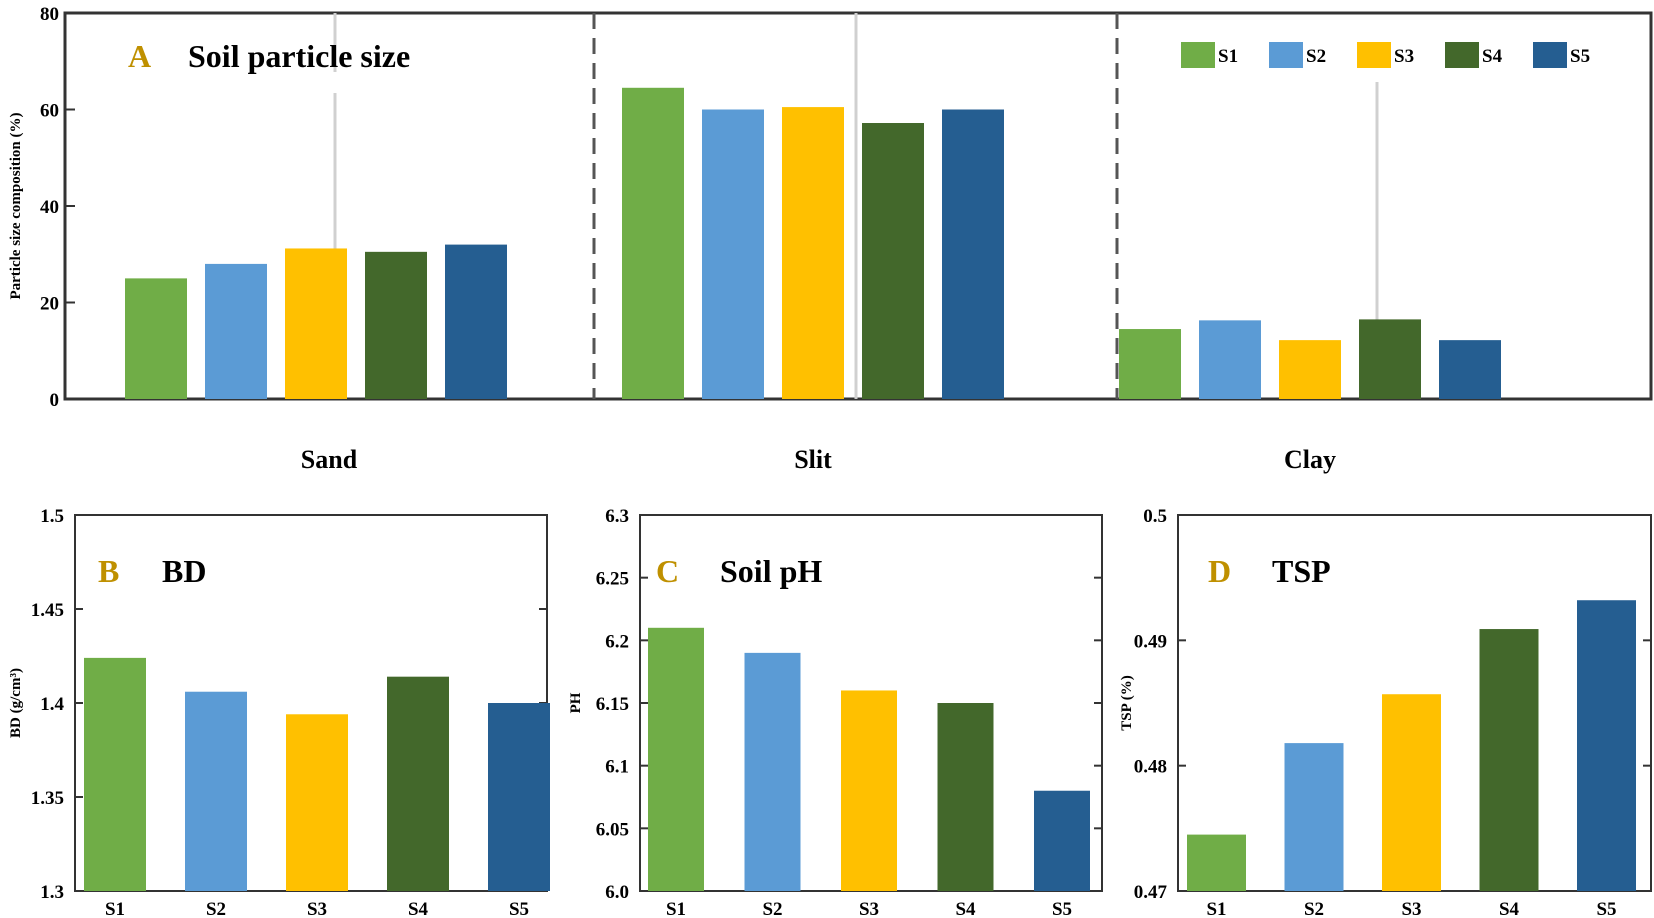 The image size is (1654, 918). Describe the element at coordinates (476, 321) in the screenshot. I see `panel-a-bar-s5-sand` at that location.